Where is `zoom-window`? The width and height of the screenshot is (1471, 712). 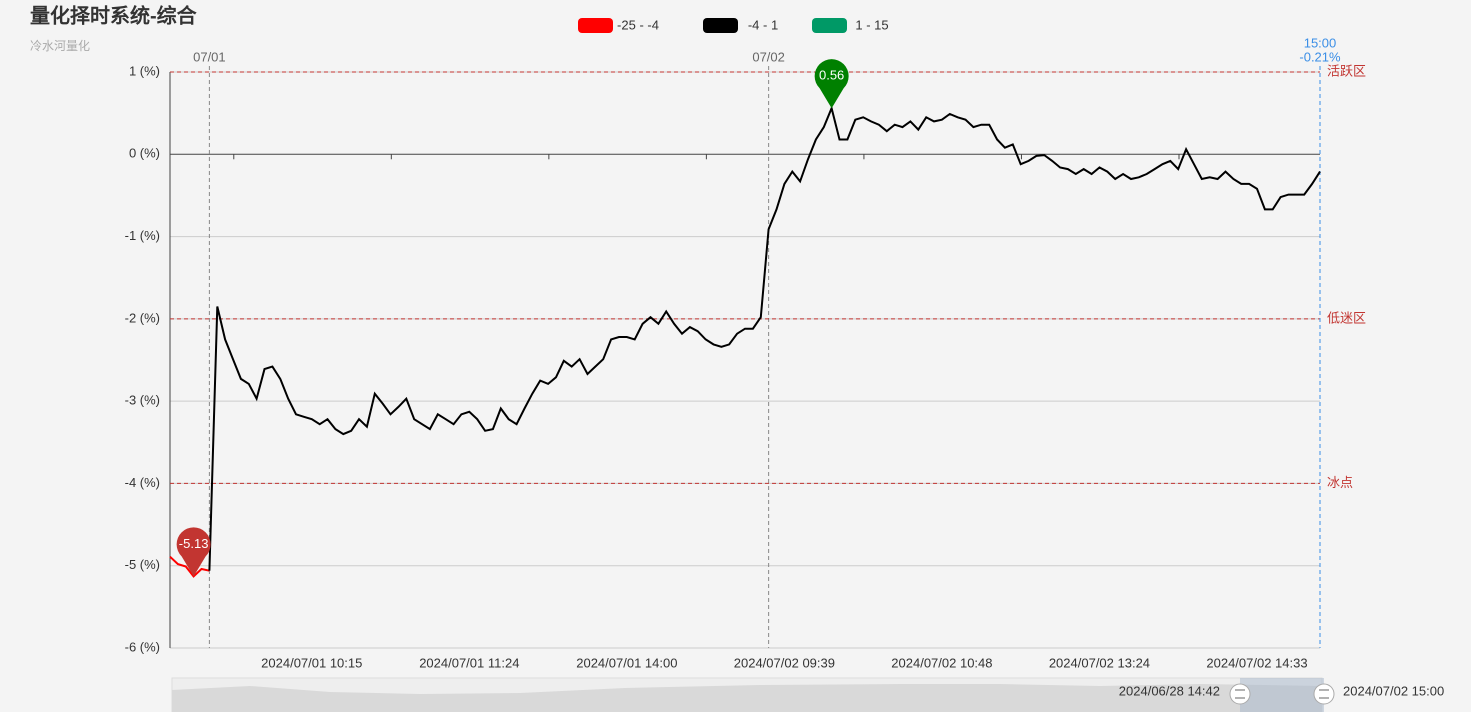 zoom-window is located at coordinates (1282, 695).